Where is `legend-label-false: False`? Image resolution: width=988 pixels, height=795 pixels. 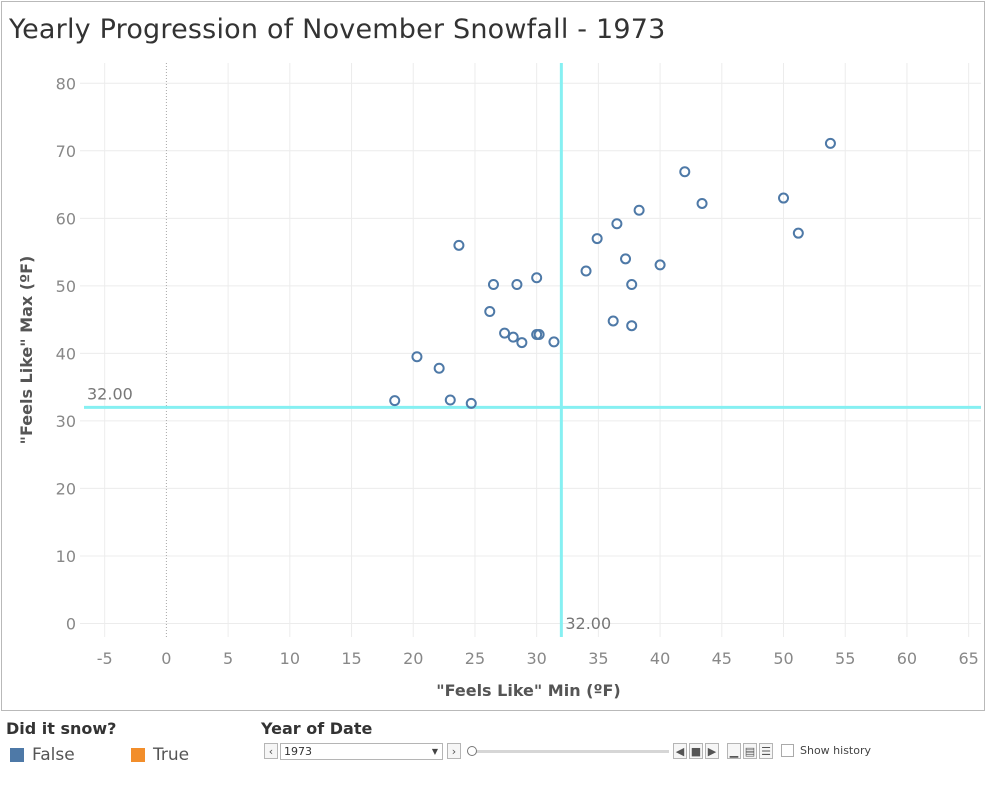 legend-label-false: False is located at coordinates (53, 755).